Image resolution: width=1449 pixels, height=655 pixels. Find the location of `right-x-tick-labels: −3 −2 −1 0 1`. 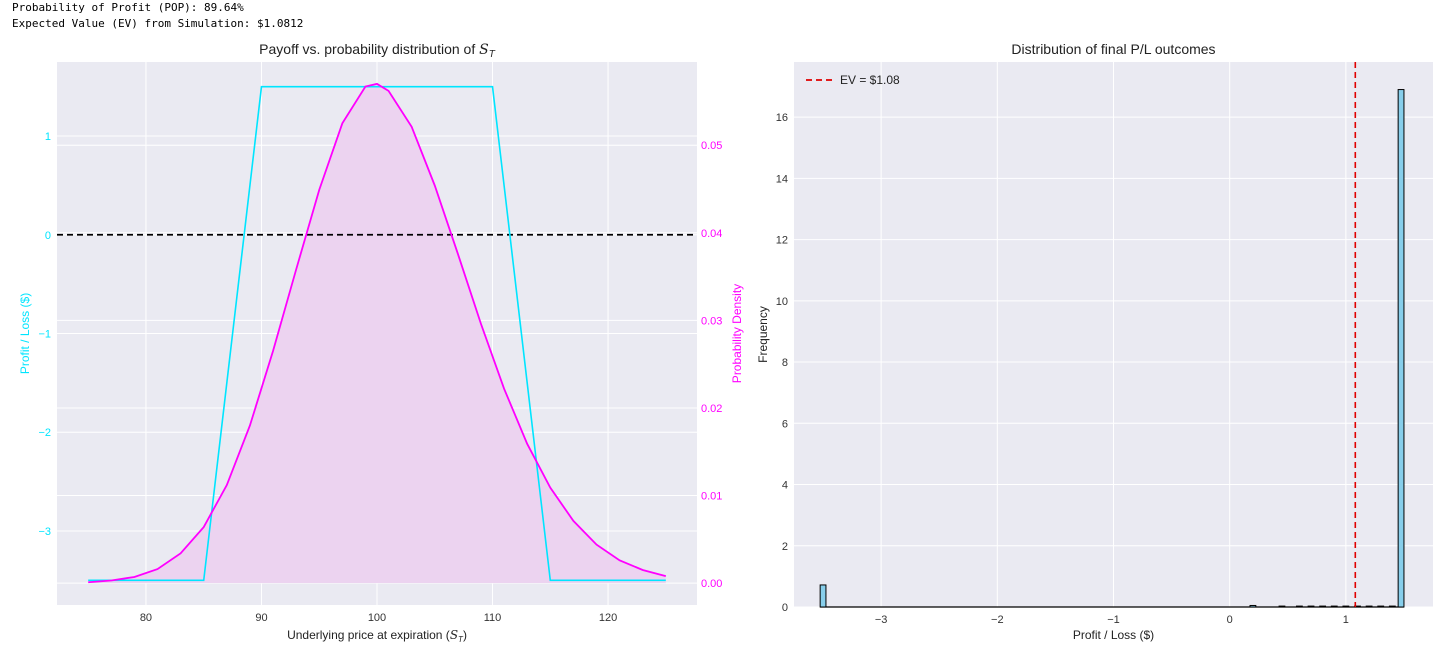

right-x-tick-labels: −3 −2 −1 0 1 is located at coordinates (1112, 620).